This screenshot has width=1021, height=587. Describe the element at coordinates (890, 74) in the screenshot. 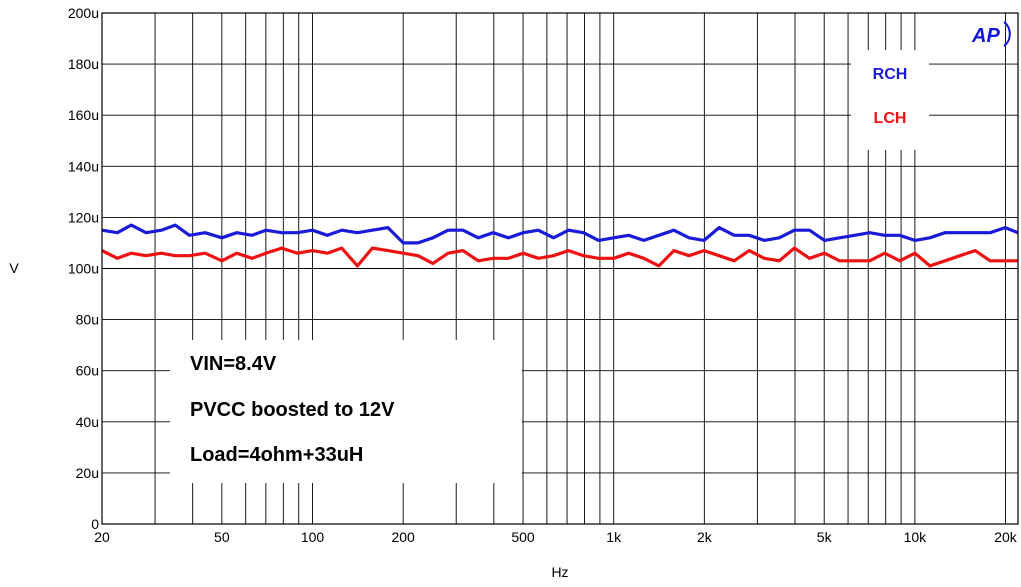

I see `legend-rch: RCH` at that location.